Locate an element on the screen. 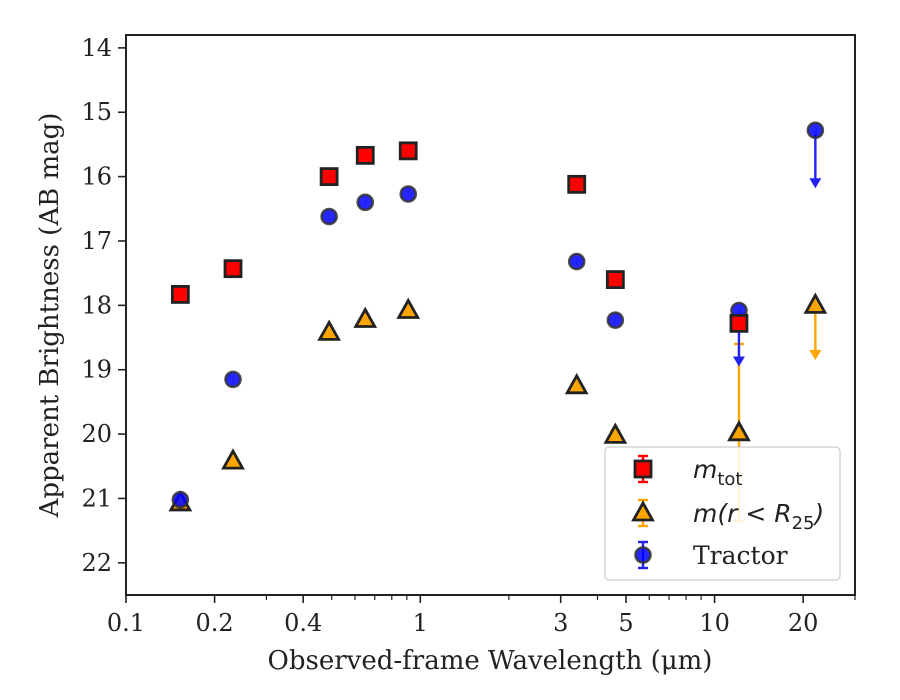 The height and width of the screenshot is (700, 900). legend-label-mr25: m(r < R25) is located at coordinates (758, 516).